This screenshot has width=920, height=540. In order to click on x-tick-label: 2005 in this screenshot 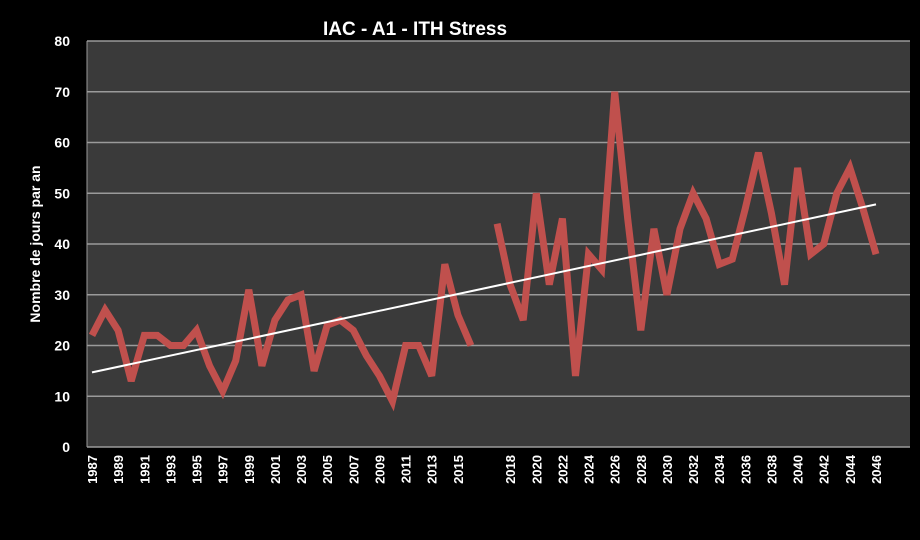, I will do `click(327, 469)`.